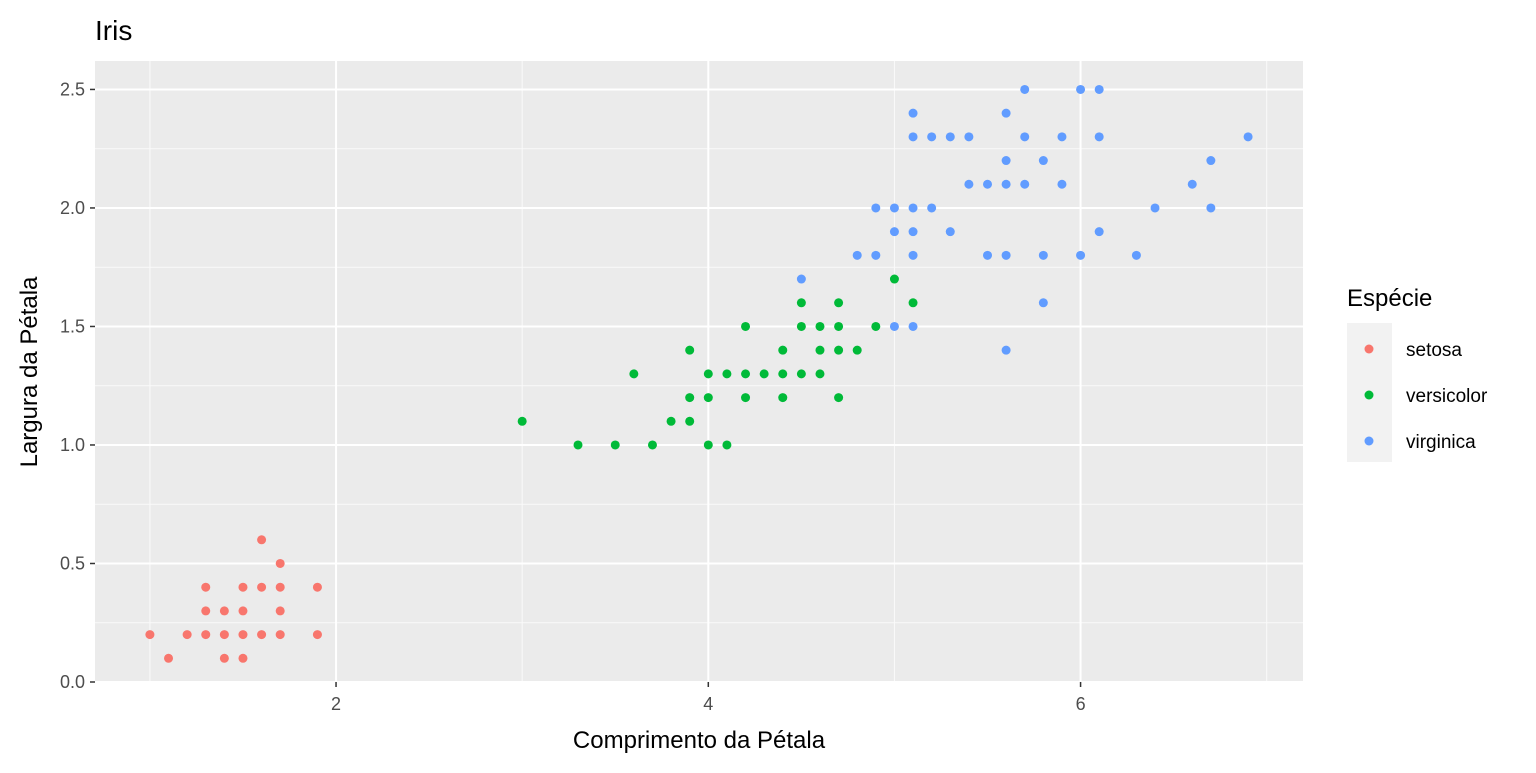  What do you see at coordinates (77, 385) in the screenshot?
I see `y-axis: 0.0 0.5 1.0 1.5 2.0 2.5` at bounding box center [77, 385].